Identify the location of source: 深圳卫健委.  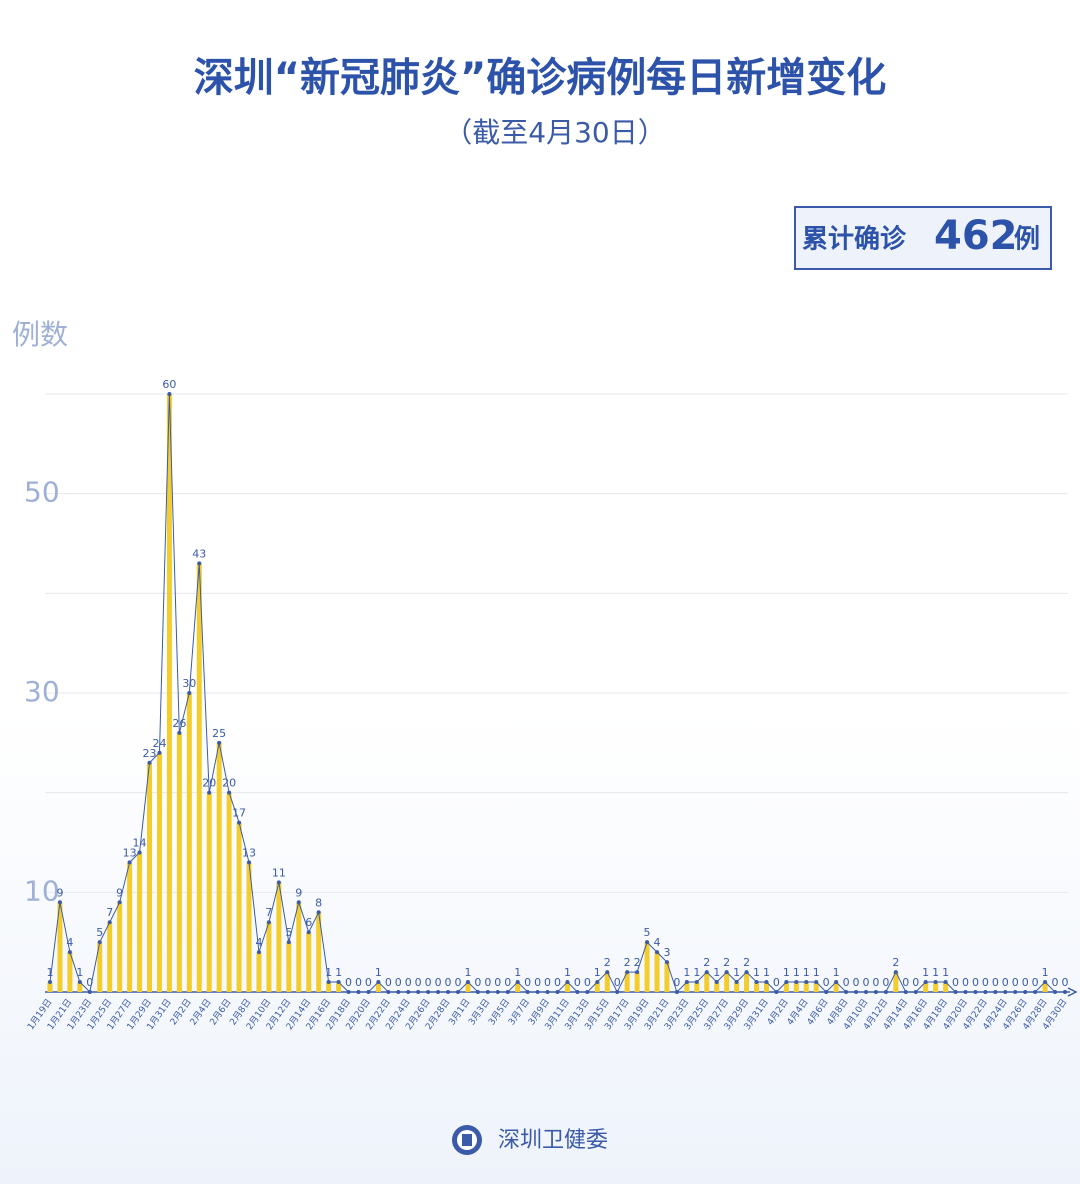
(553, 1140).